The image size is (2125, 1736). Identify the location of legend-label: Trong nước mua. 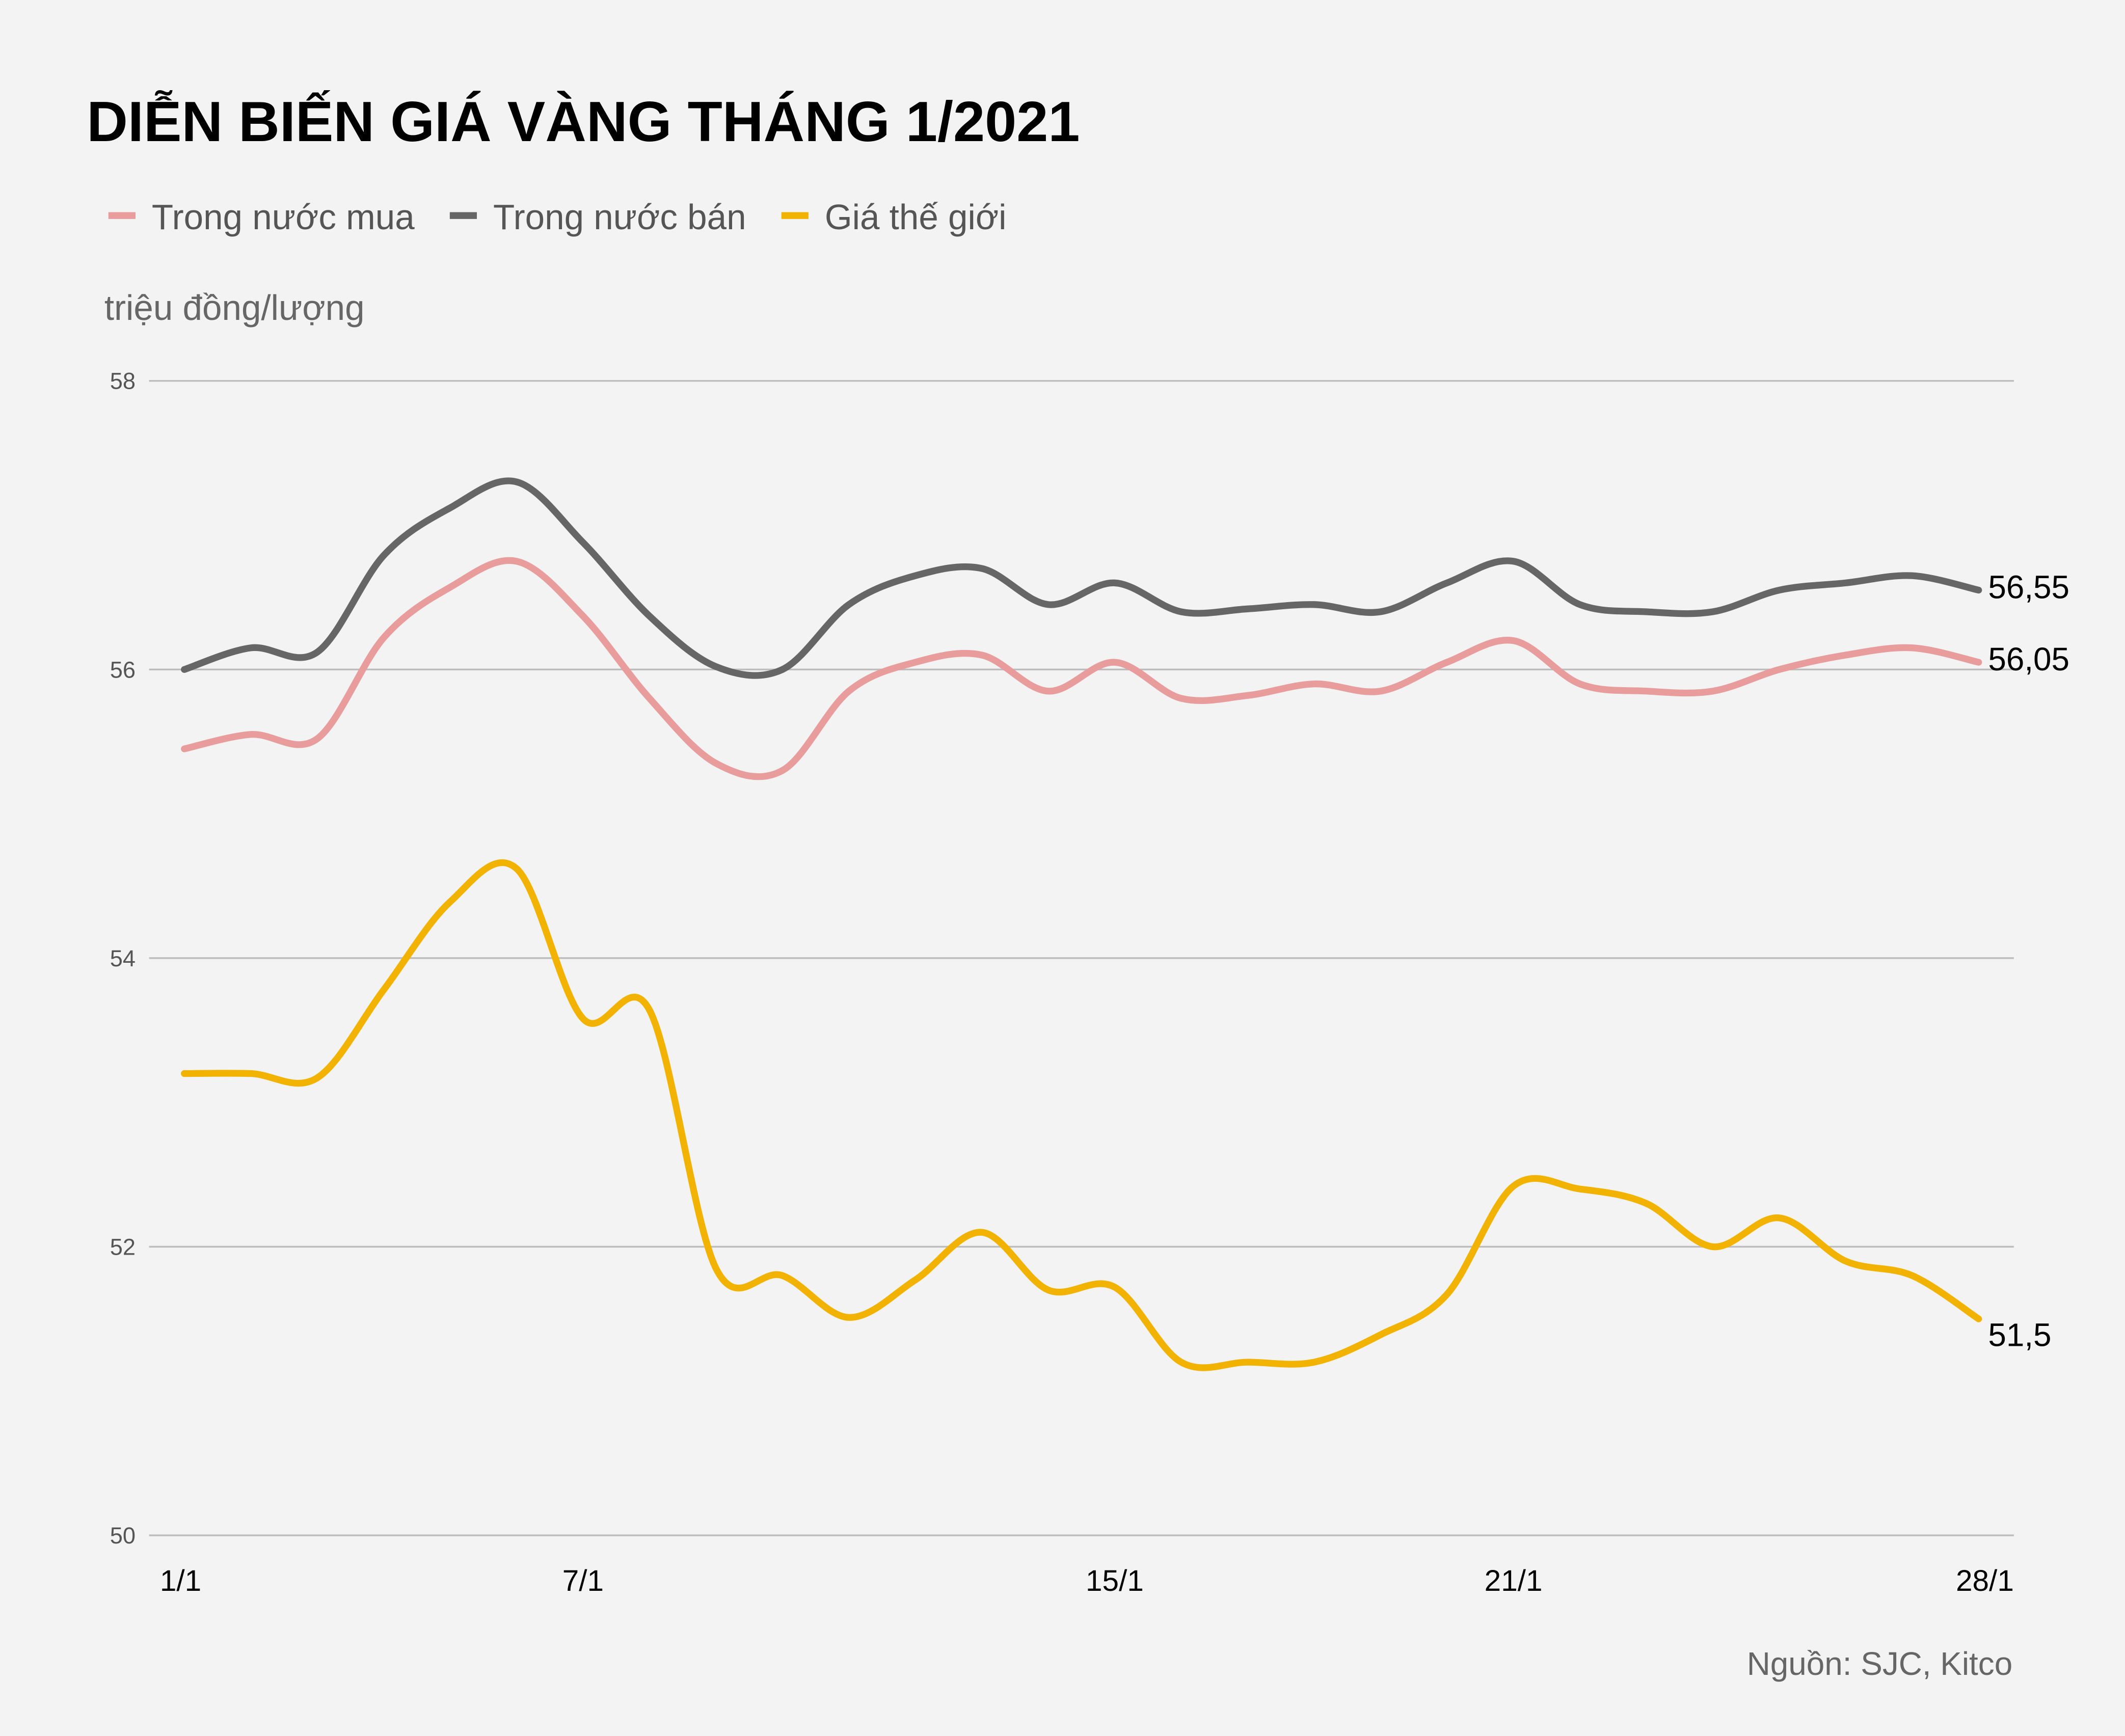
(283, 217).